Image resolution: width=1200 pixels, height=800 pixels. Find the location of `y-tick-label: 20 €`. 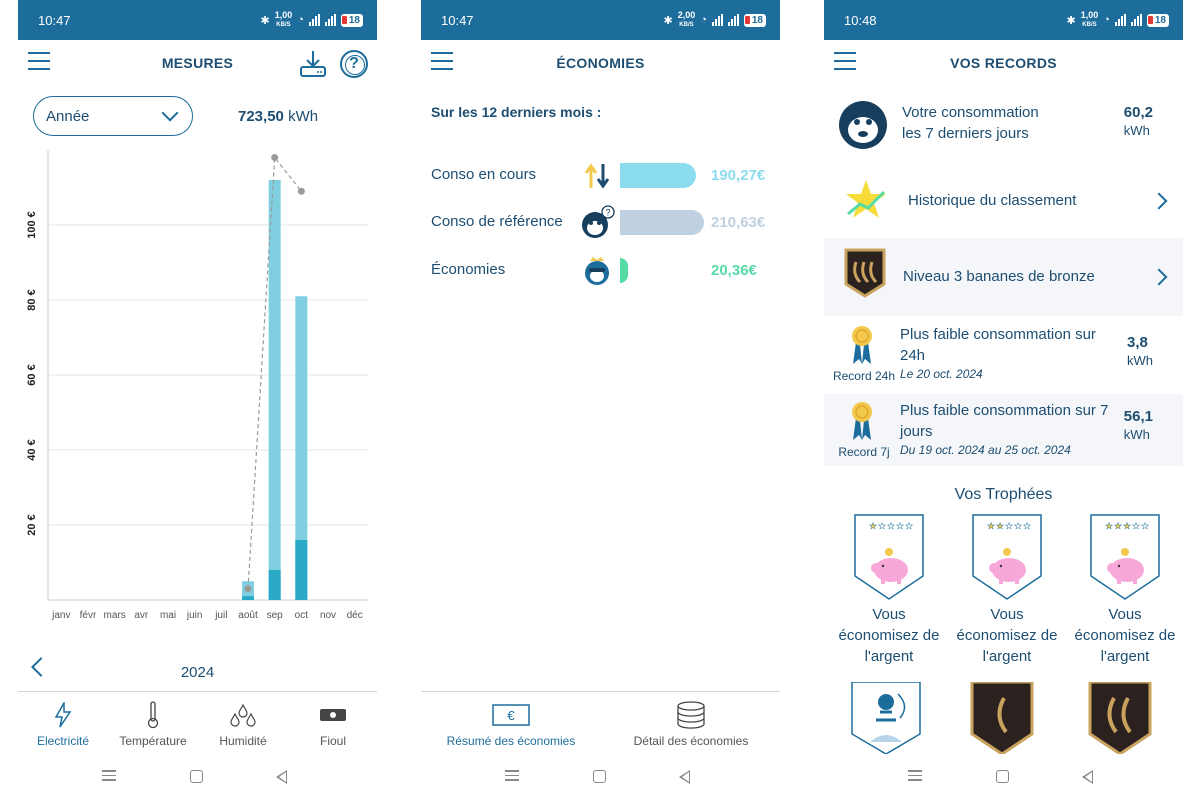

y-tick-label: 20 € is located at coordinates (32, 524).